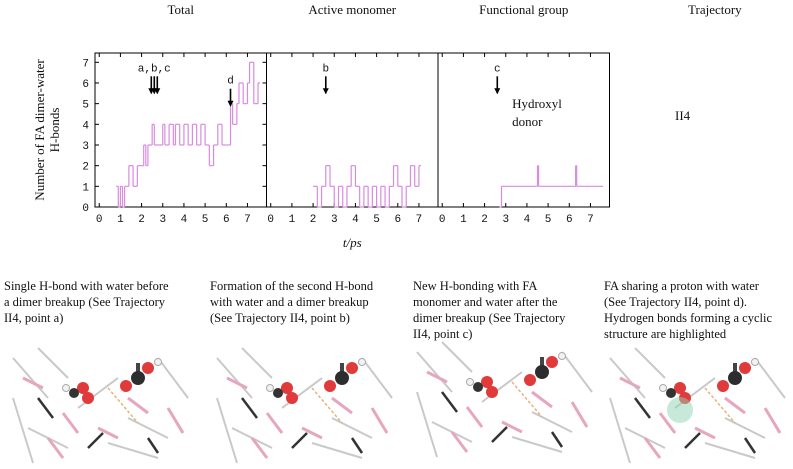 This screenshot has width=793, height=469. Describe the element at coordinates (489, 318) in the screenshot. I see `caption: dimer breakup (See Trajectory` at that location.